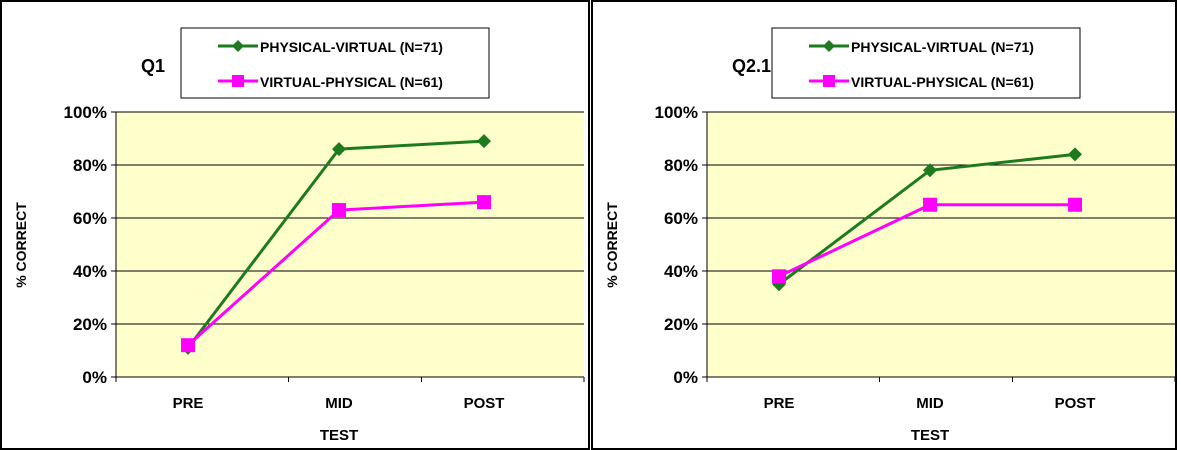 This screenshot has height=450, width=1181. What do you see at coordinates (335, 63) in the screenshot?
I see `legend-box` at bounding box center [335, 63].